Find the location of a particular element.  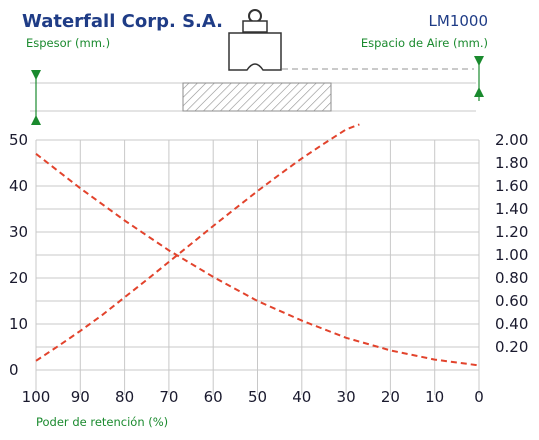

x-axis-title: Poder de retención (%) is located at coordinates (102, 422).